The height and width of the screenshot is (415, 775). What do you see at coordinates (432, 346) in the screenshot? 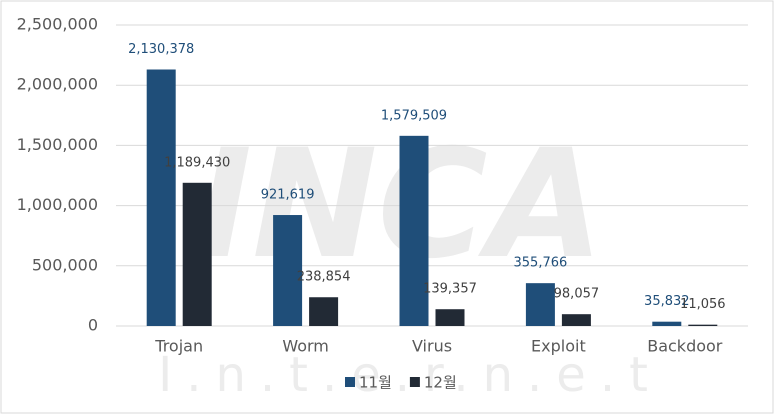
I see `x-tick-label: Virus` at bounding box center [432, 346].